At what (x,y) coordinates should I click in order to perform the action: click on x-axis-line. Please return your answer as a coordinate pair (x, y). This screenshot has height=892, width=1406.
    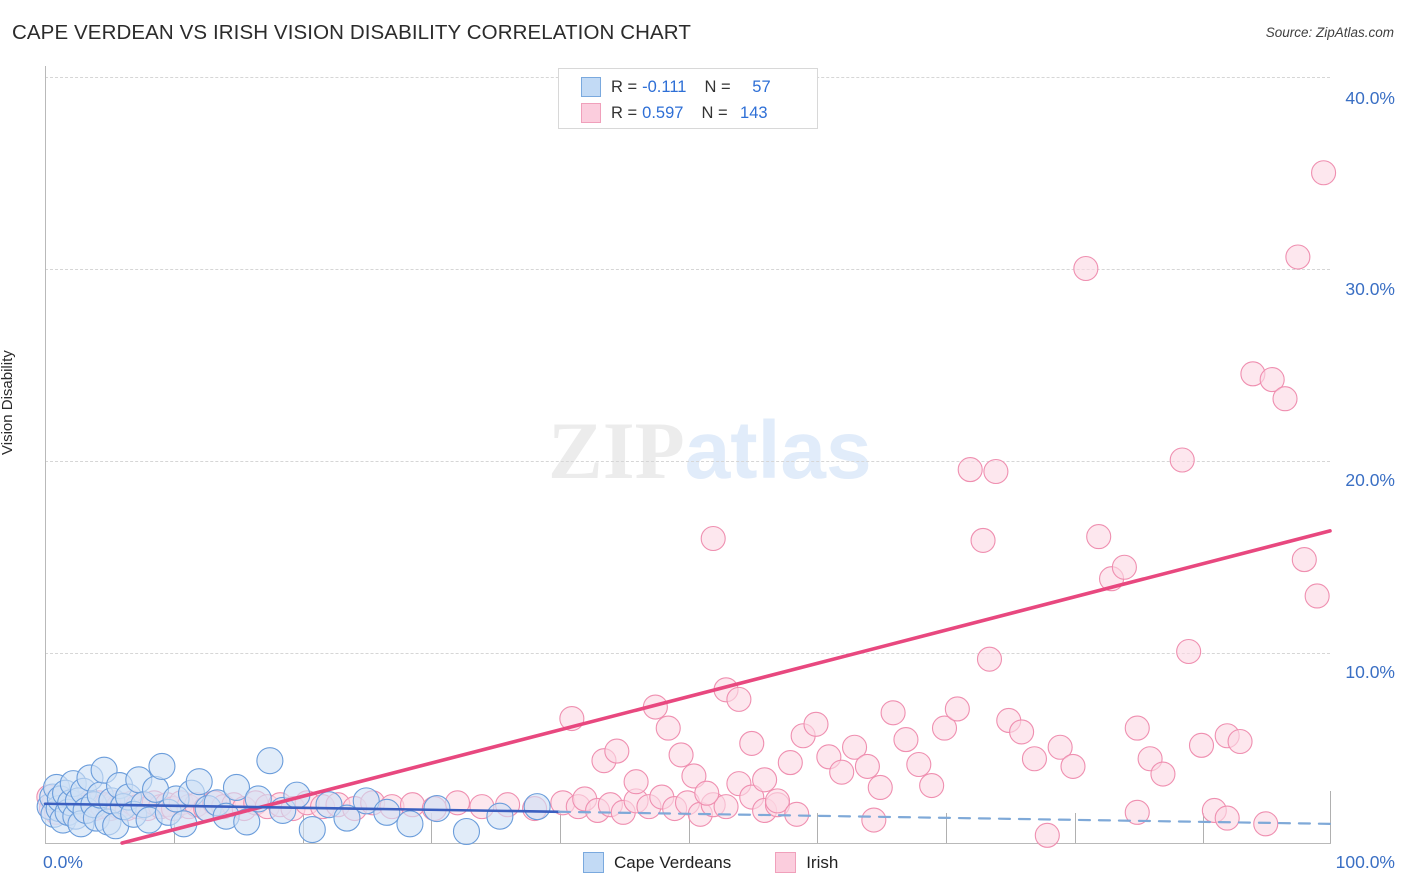
    Looking at the image, I should click on (688, 843).